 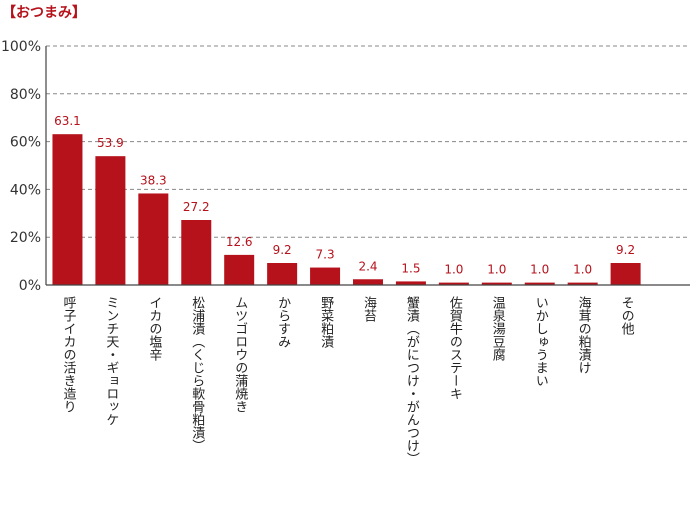 I want to click on value-label: 1.5, so click(x=410, y=268).